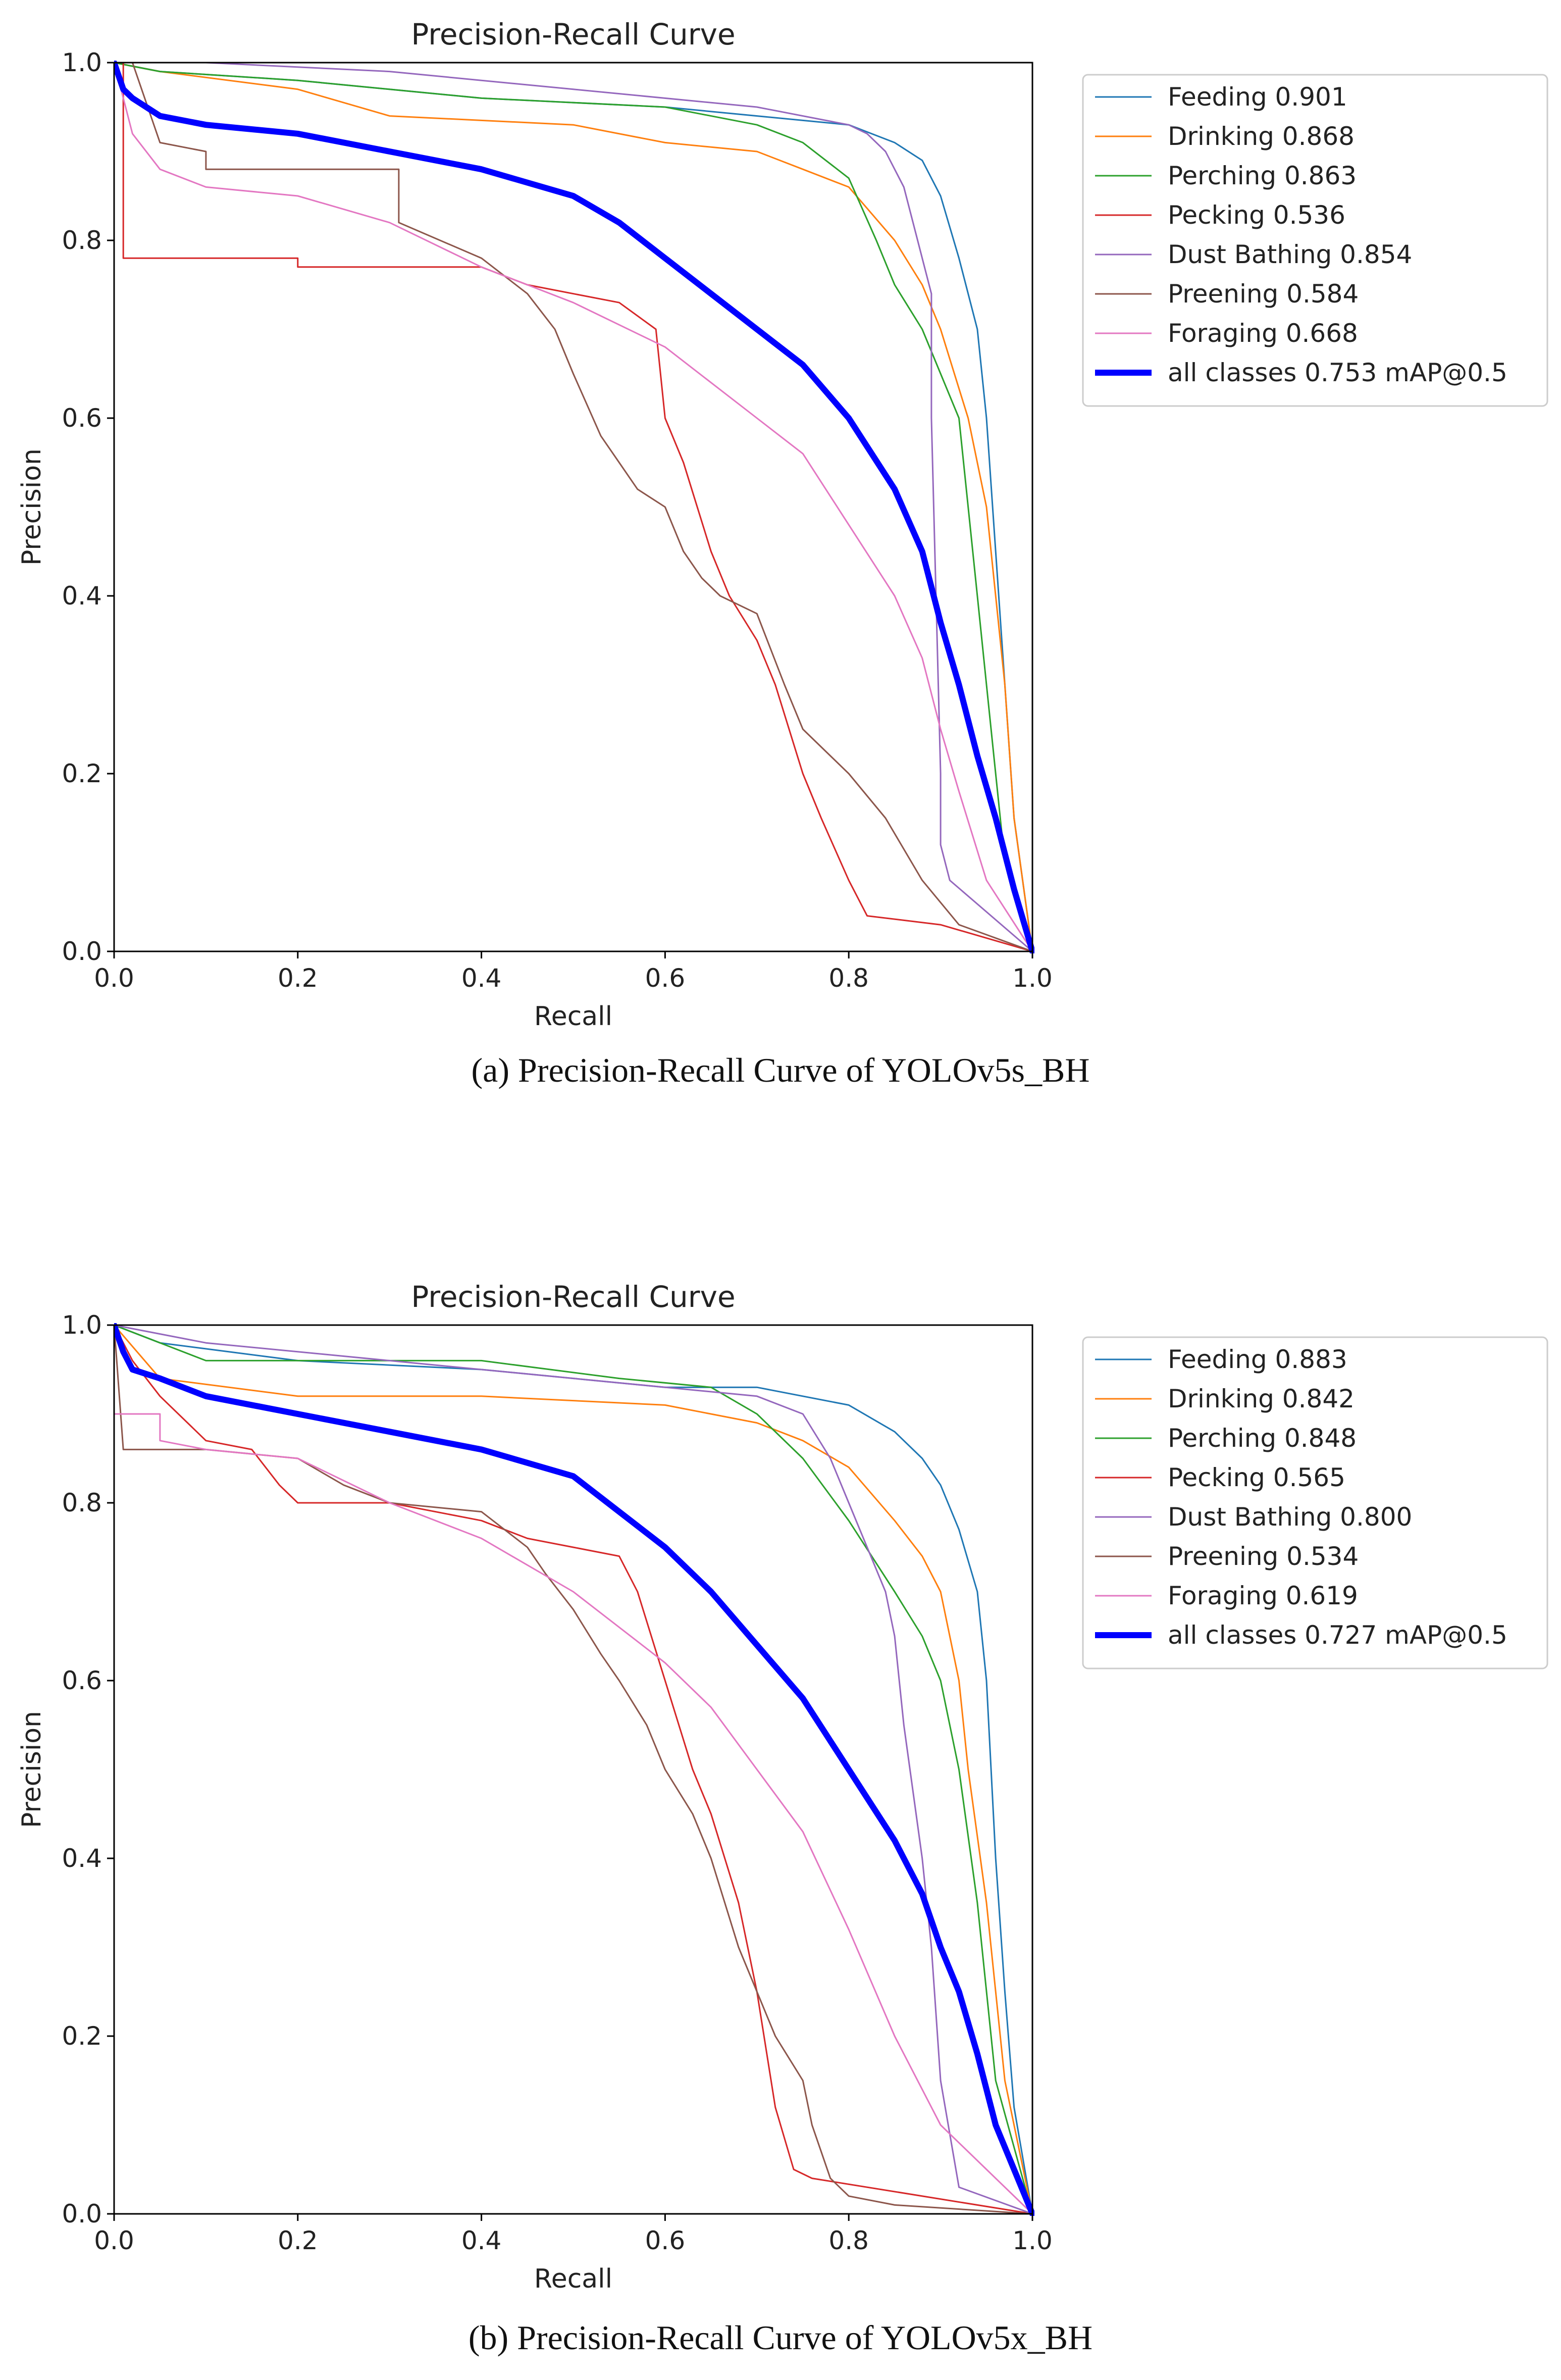 The image size is (1561, 2380). I want to click on legend-label-4: Dust Bathing 0.854, so click(1290, 255).